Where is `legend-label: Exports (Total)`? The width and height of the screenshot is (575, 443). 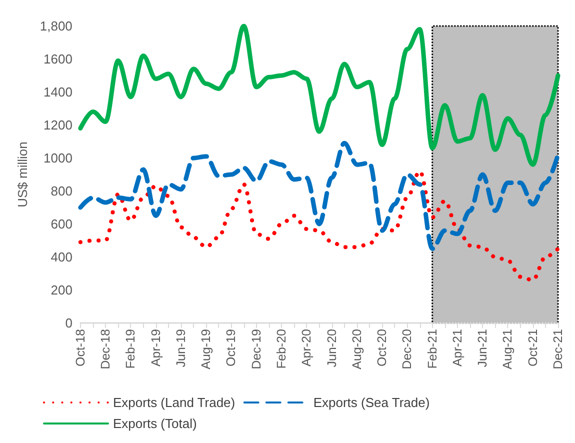 legend-label: Exports (Total) is located at coordinates (155, 423).